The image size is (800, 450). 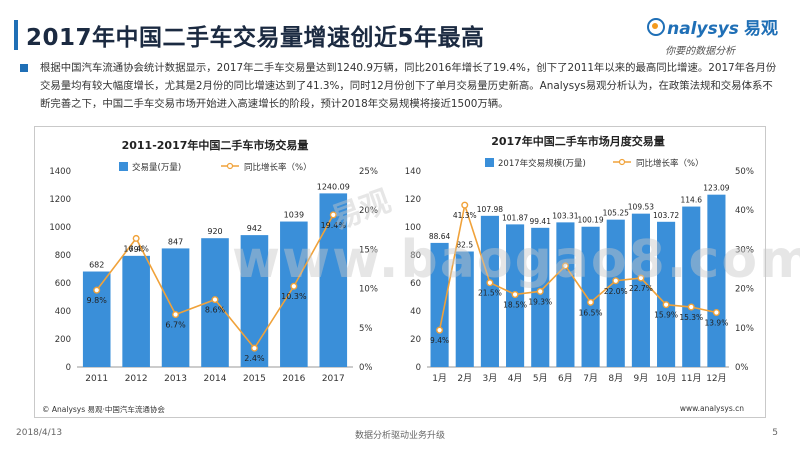 What do you see at coordinates (63, 312) in the screenshot?
I see `y-tick-label: 400` at bounding box center [63, 312].